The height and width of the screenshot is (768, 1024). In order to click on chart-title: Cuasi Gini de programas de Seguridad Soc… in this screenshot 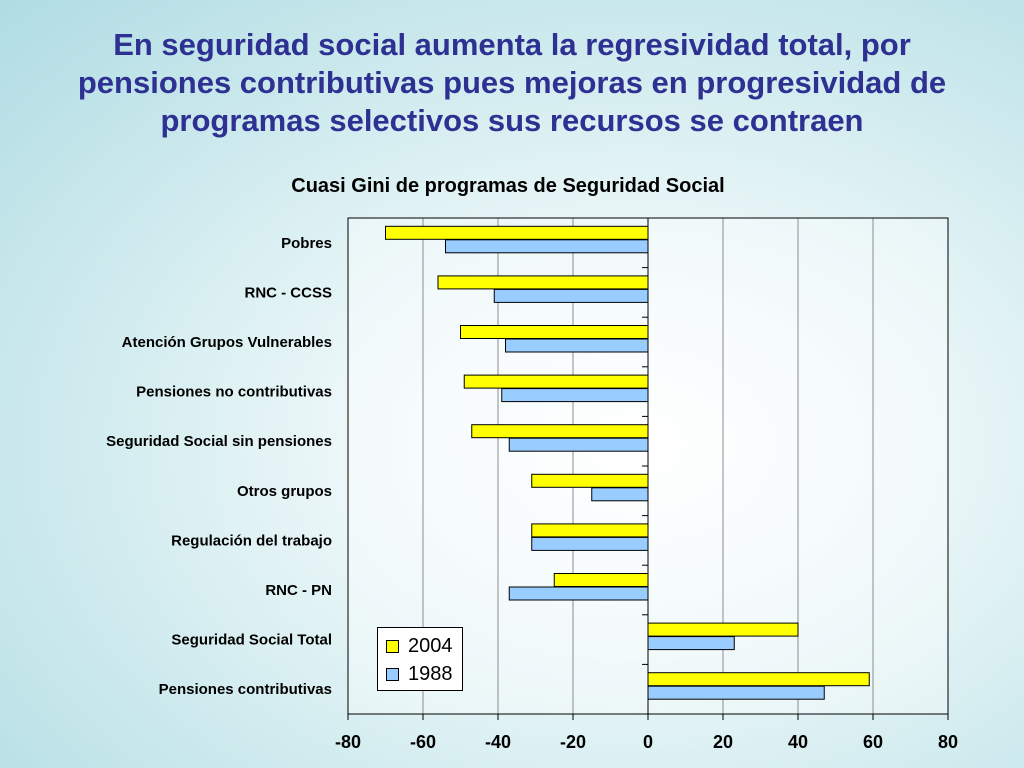, I will do `click(508, 186)`.